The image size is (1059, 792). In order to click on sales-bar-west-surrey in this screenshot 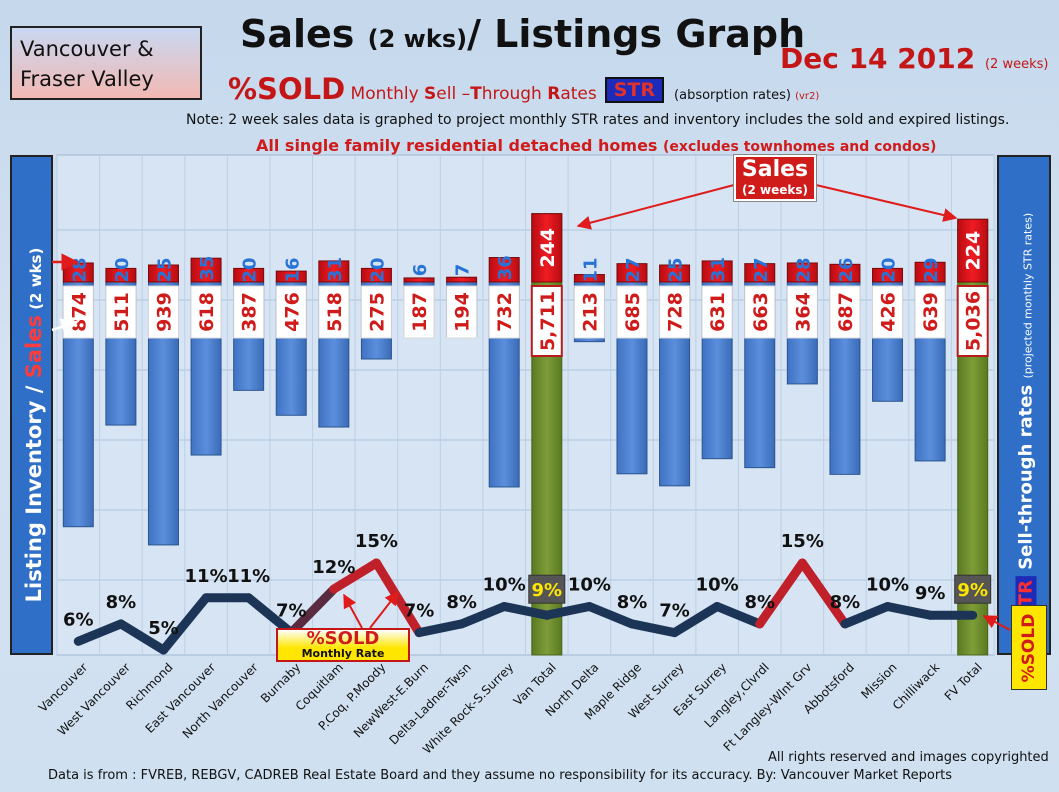, I will do `click(675, 273)`.